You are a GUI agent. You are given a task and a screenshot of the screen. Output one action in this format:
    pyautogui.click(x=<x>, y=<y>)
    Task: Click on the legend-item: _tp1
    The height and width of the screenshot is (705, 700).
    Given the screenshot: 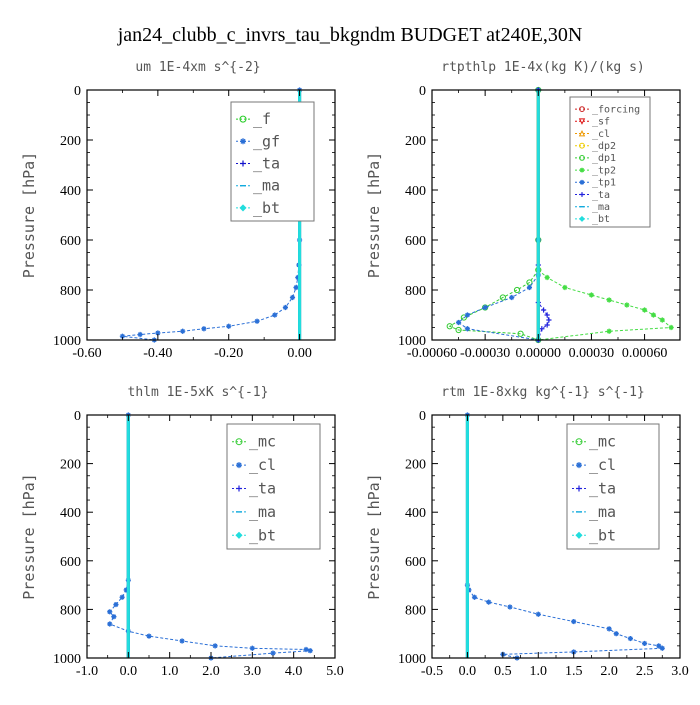 What is the action you would take?
    pyautogui.click(x=595, y=183)
    